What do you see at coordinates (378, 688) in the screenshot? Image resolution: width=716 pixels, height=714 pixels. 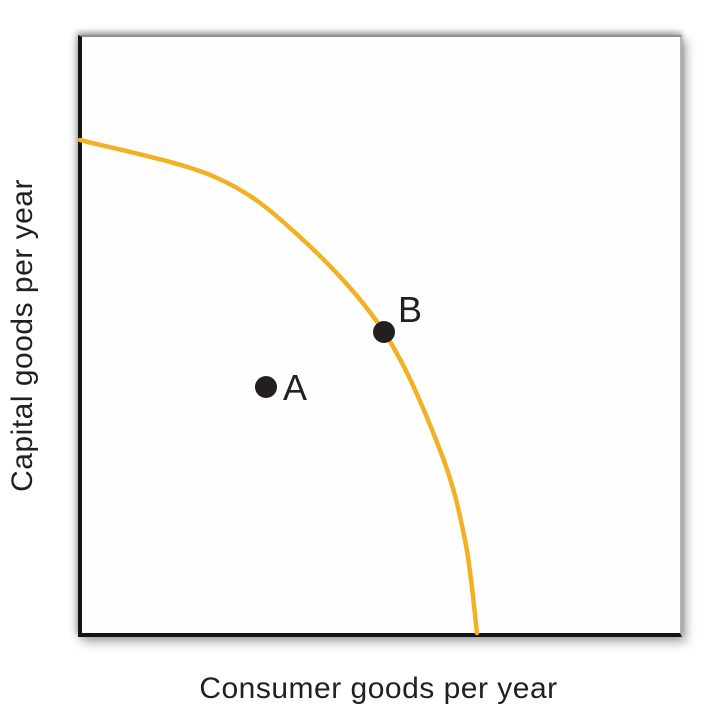 I see `x-axis-label: Consumer goods per year` at bounding box center [378, 688].